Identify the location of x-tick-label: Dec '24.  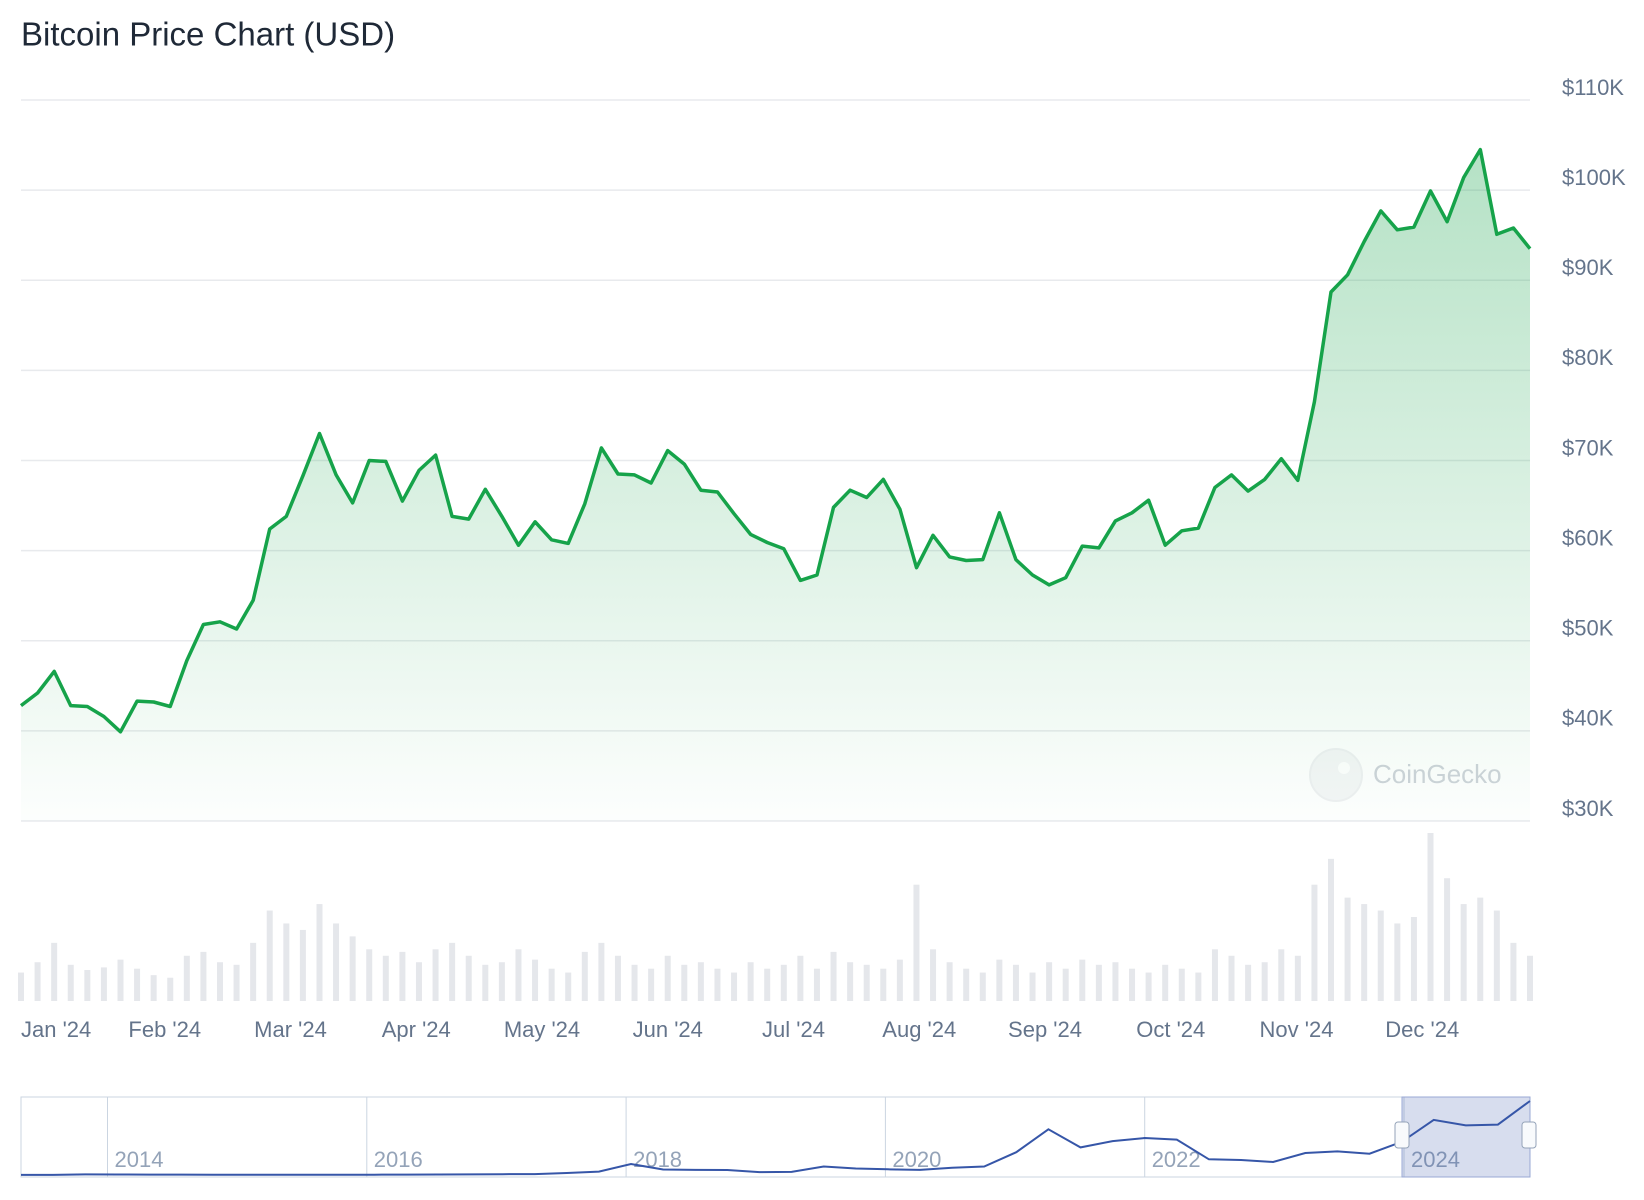
(1422, 1029).